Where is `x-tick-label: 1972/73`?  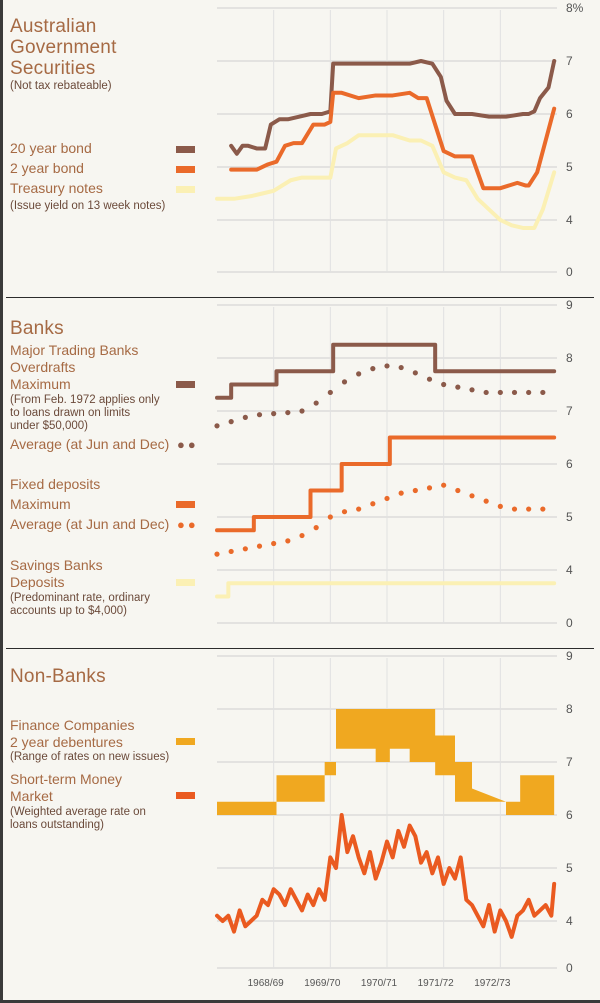 x-tick-label: 1972/73 is located at coordinates (492, 983).